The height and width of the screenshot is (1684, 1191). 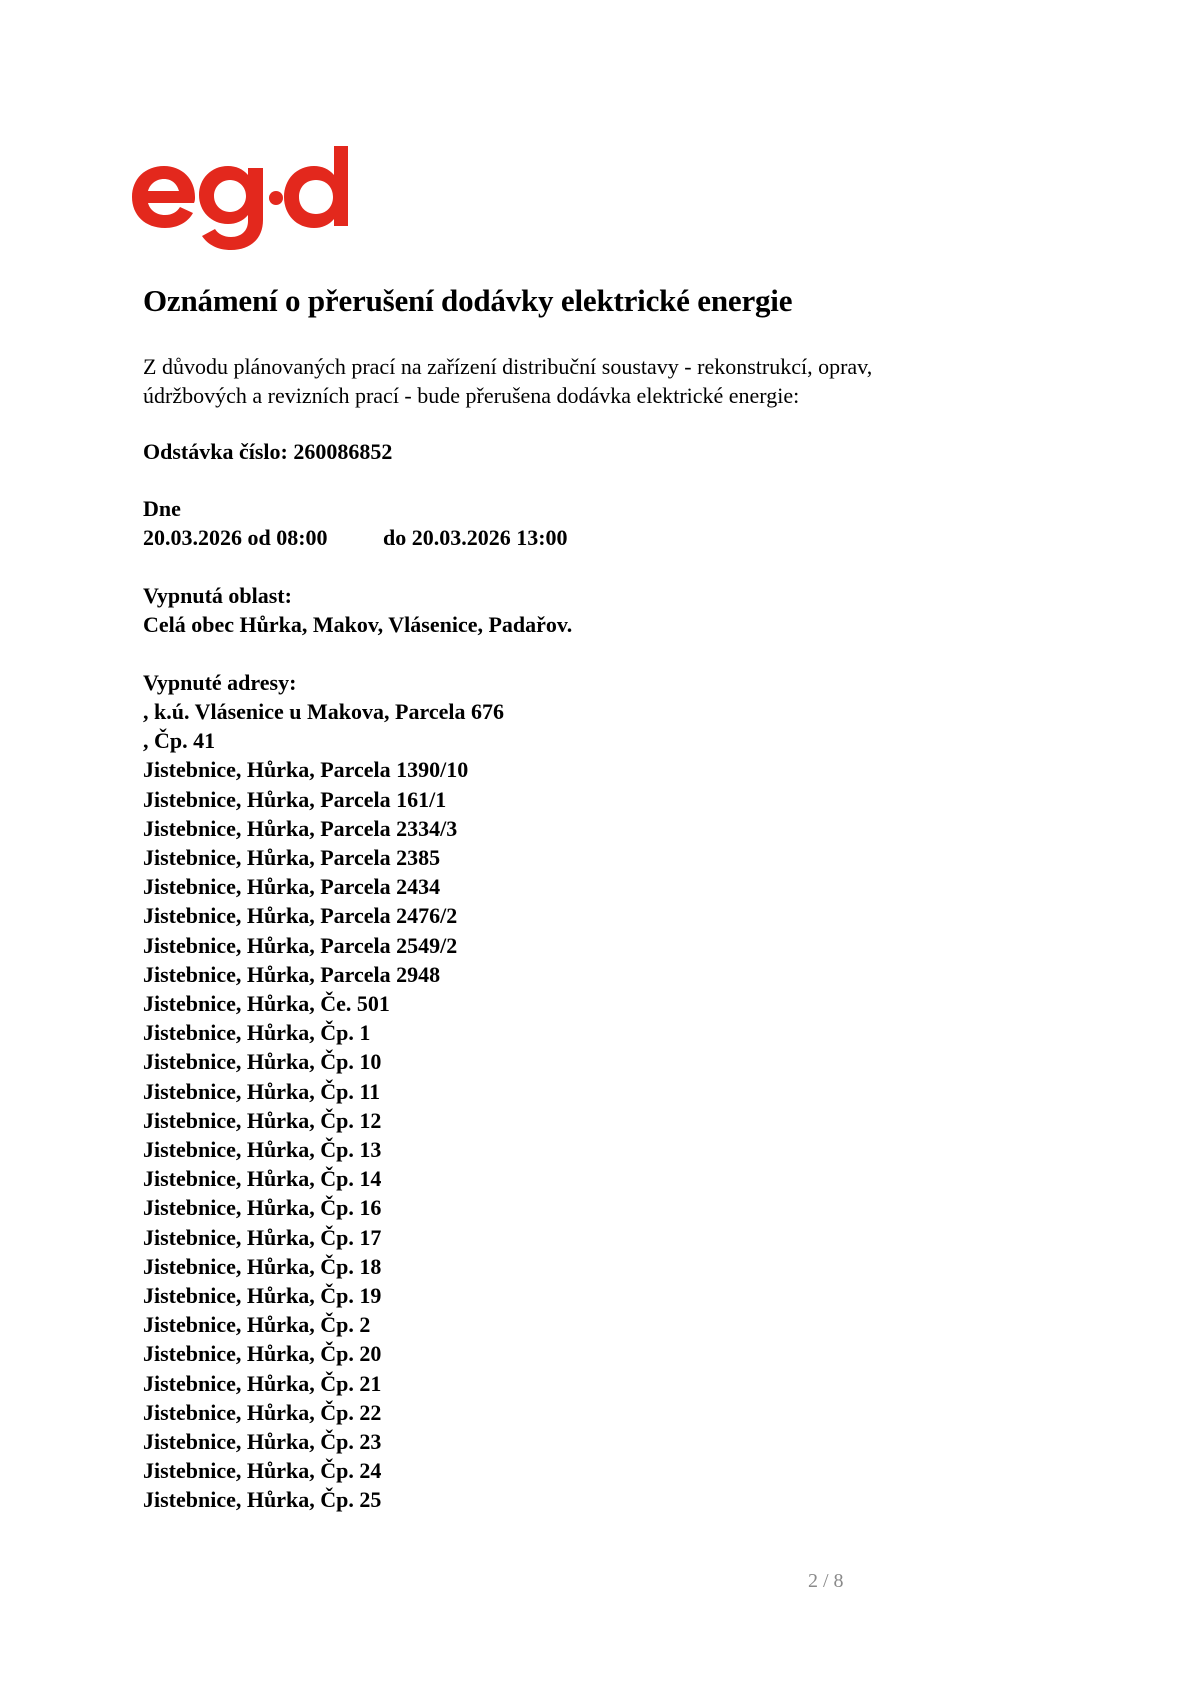 I want to click on address-item: Jistebnice, Hůrka, Čp. 2, so click(x=257, y=1325).